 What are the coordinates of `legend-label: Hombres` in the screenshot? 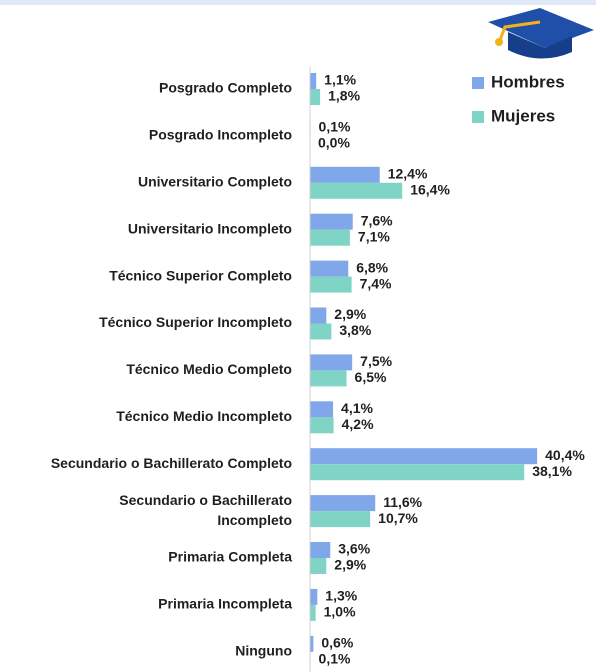 It's located at (528, 81).